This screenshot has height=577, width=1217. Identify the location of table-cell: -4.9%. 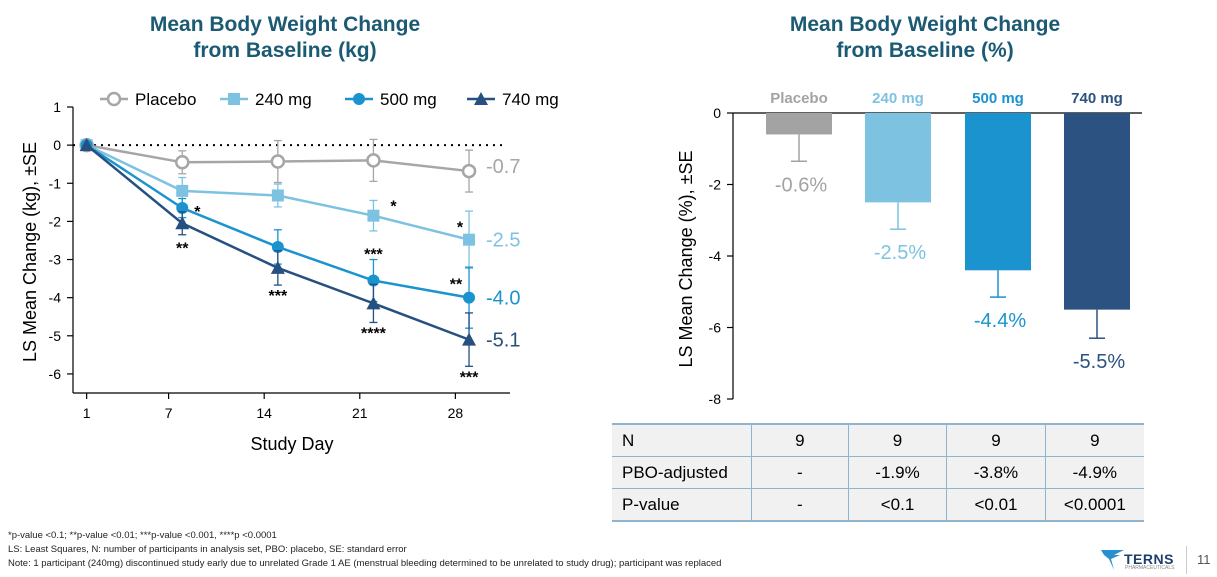
(1094, 472).